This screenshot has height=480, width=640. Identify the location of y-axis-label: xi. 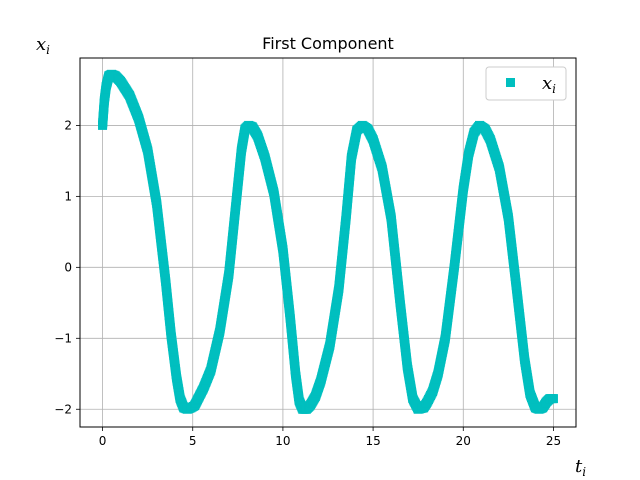
(43, 45).